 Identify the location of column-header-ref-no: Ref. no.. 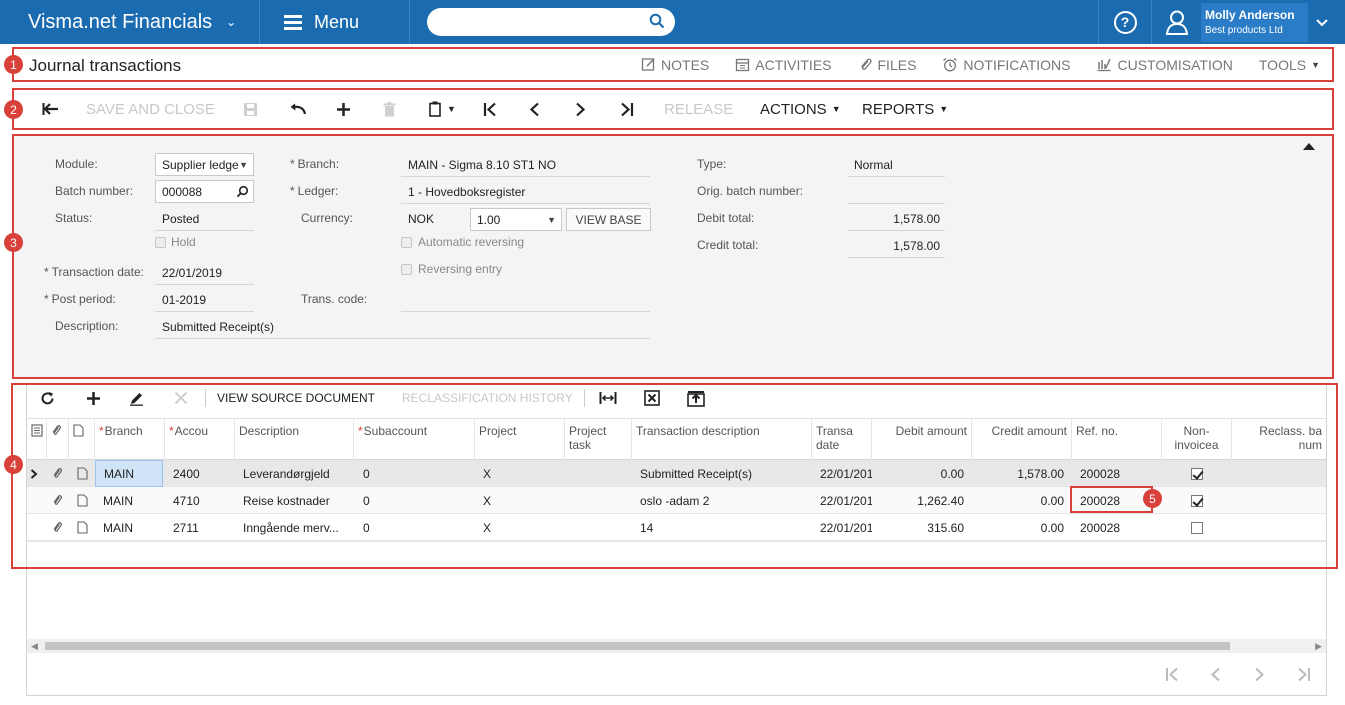
(1117, 439).